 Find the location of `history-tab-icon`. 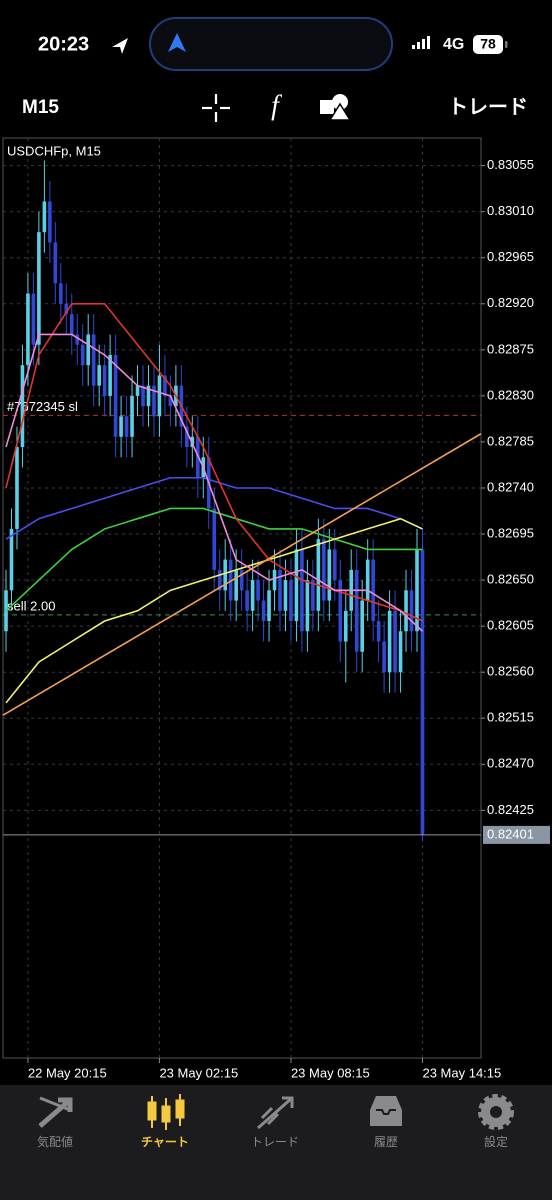

history-tab-icon is located at coordinates (386, 1111).